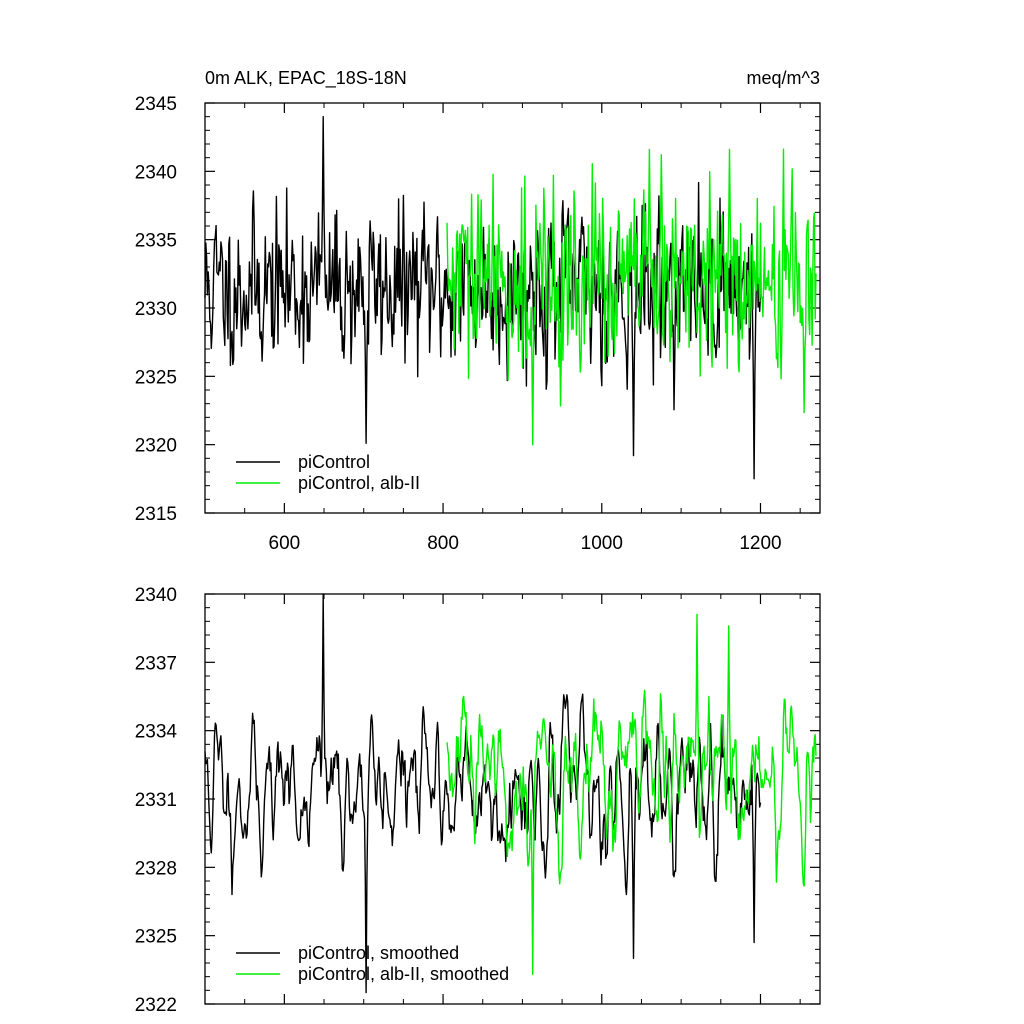 This screenshot has width=1024, height=1024. I want to click on y-tick-label: 2335, so click(156, 241).